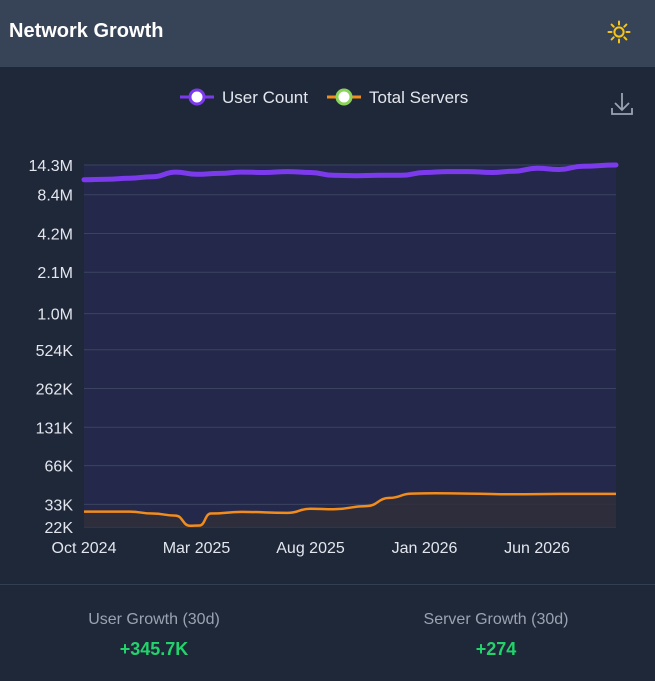 Image resolution: width=655 pixels, height=681 pixels. What do you see at coordinates (425, 548) in the screenshot?
I see `x-tick-label: Jan 2026` at bounding box center [425, 548].